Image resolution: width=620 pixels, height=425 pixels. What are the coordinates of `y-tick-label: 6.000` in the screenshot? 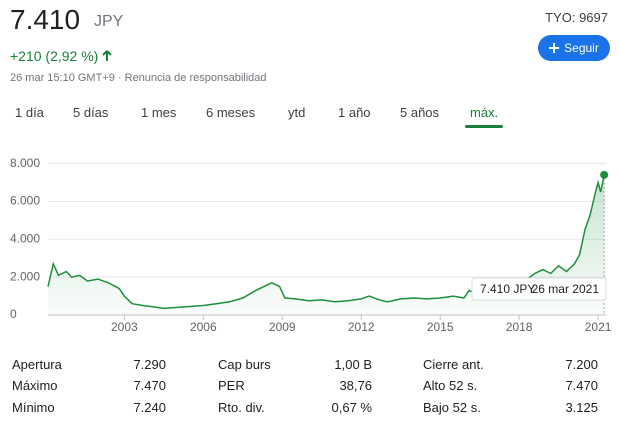 It's located at (25, 201).